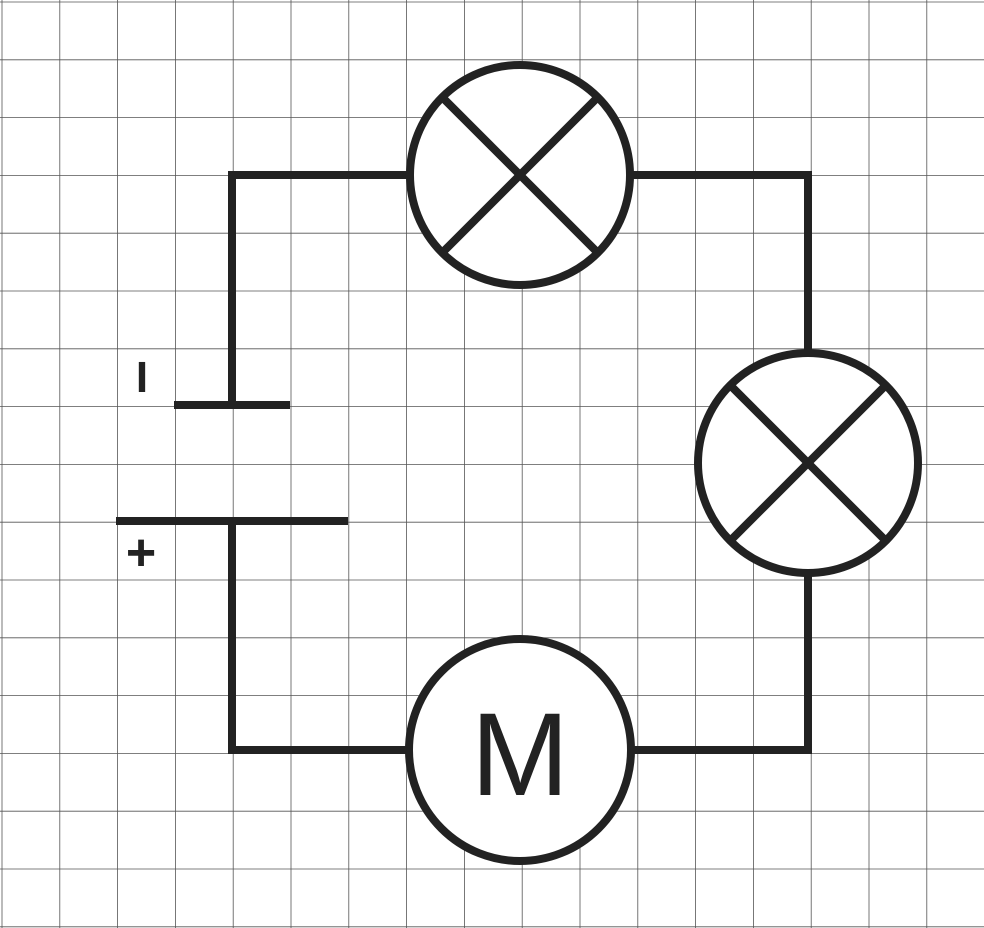 The height and width of the screenshot is (928, 984). Describe the element at coordinates (720, 662) in the screenshot. I see `wire-bottom-right` at that location.